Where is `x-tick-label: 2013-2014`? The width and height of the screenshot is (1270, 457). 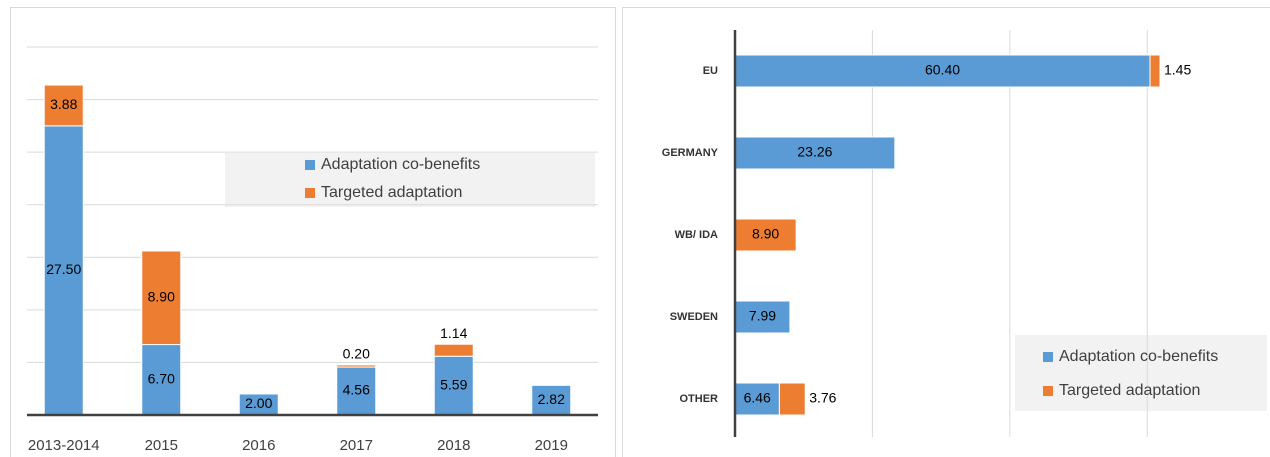
x-tick-label: 2013-2014 is located at coordinates (64, 445).